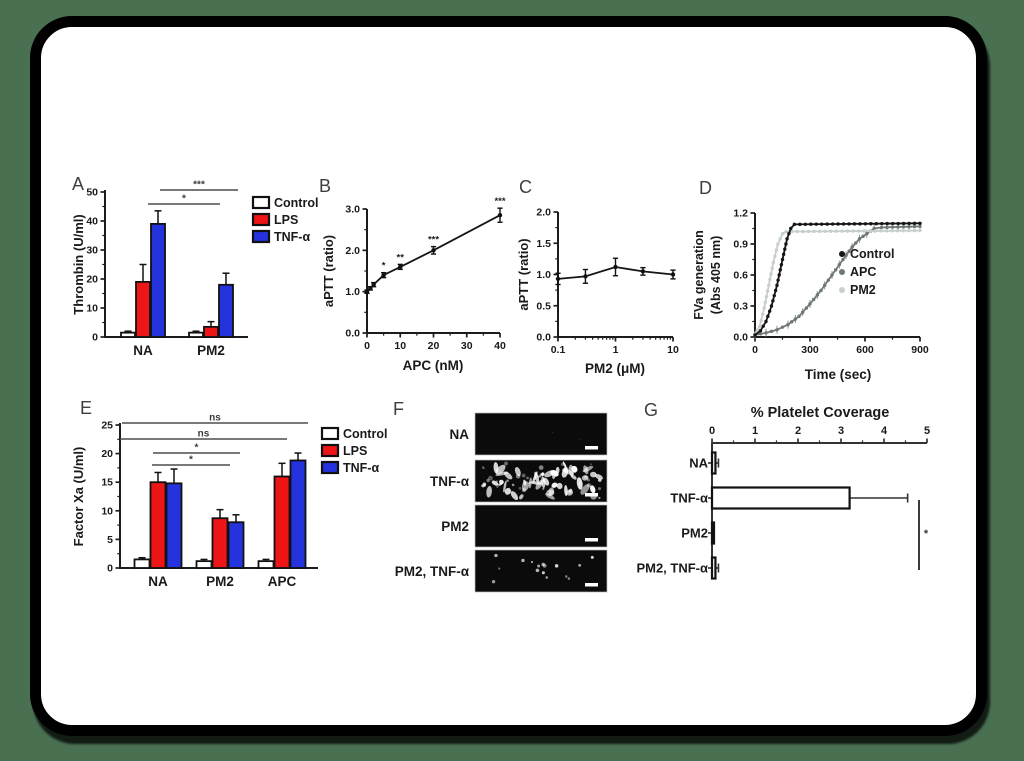 This screenshot has width=1024, height=761. Describe the element at coordinates (591, 495) in the screenshot. I see `scale-bar` at that location.